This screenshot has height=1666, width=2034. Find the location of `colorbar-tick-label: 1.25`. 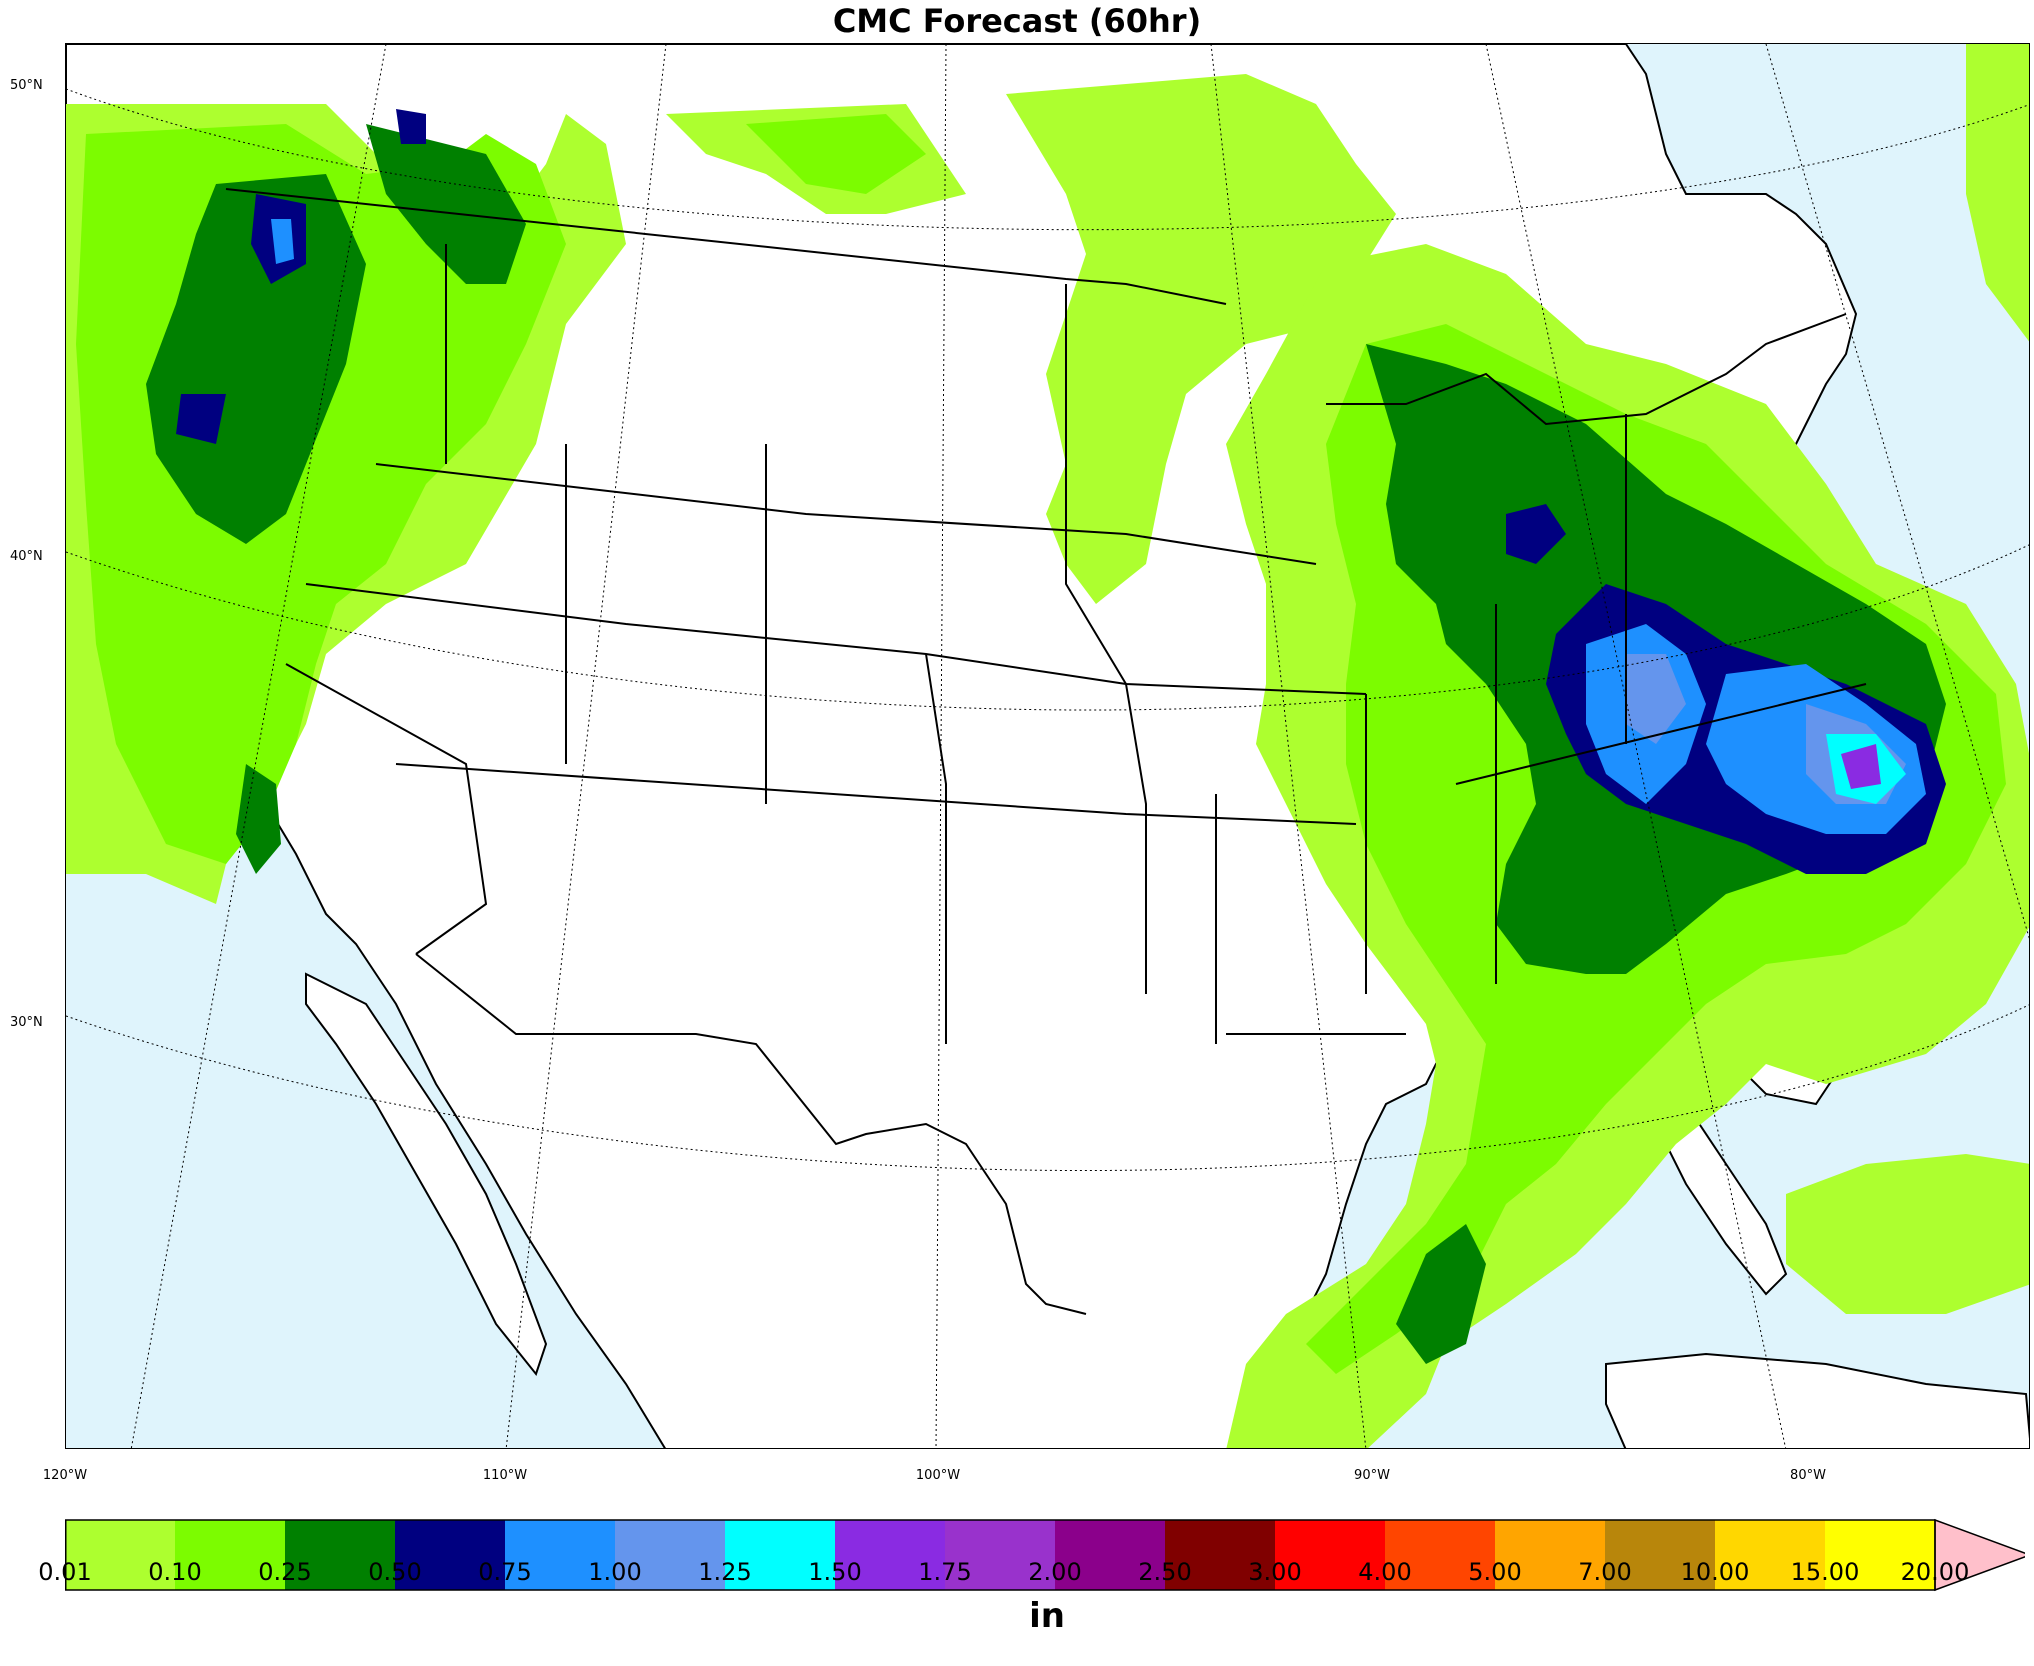

colorbar-tick-label: 1.25 is located at coordinates (725, 1572).